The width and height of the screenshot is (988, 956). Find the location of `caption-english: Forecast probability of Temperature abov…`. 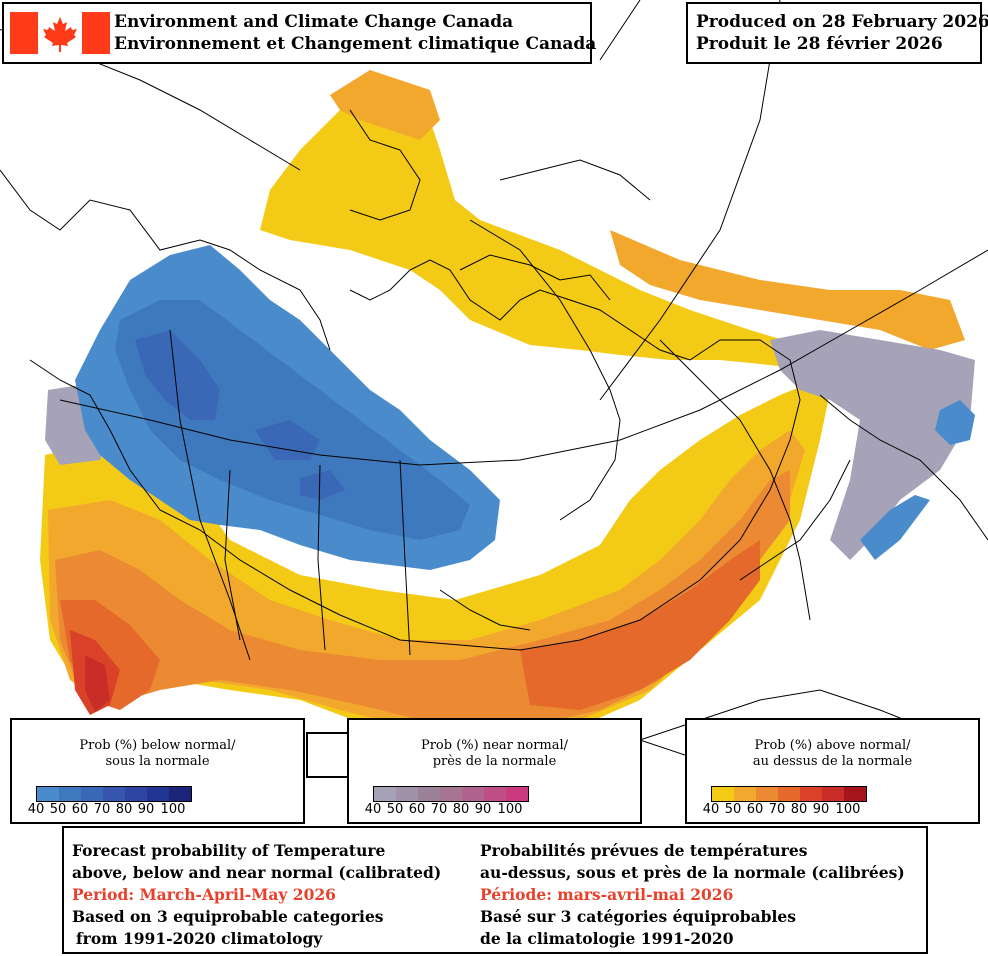

caption-english: Forecast probability of Temperature abov… is located at coordinates (256, 895).